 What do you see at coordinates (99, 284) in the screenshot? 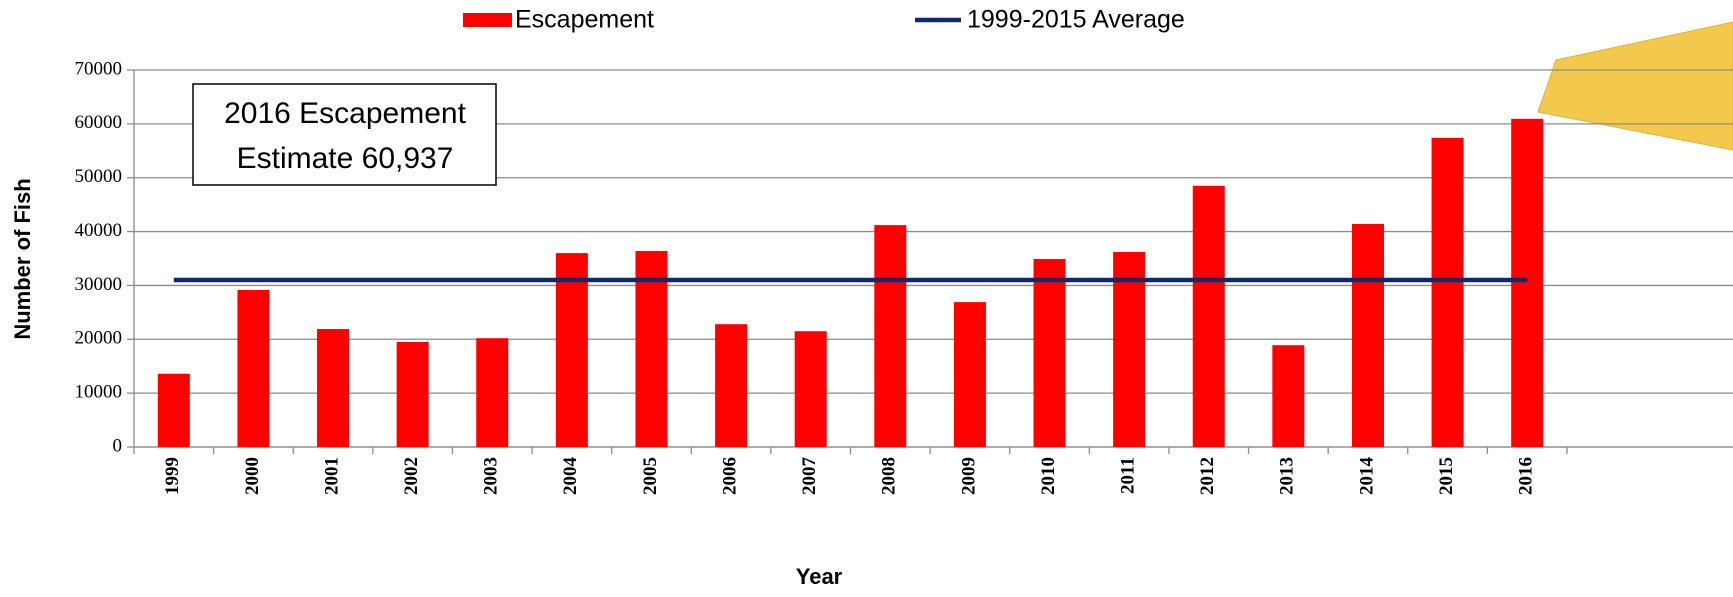
I see `y-tick-label: 30000` at bounding box center [99, 284].